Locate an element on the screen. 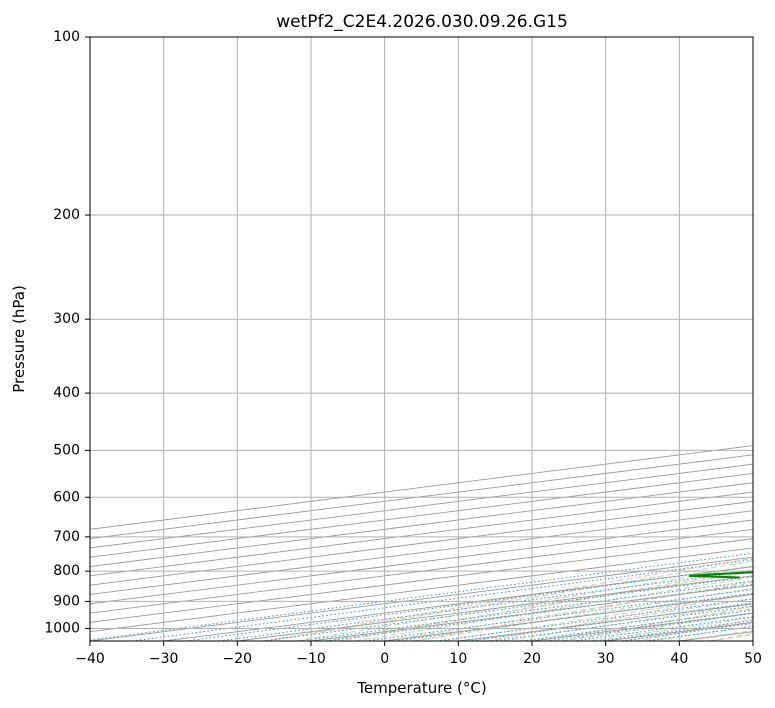  y-axis-label: Pressure (hPa) is located at coordinates (19, 339).